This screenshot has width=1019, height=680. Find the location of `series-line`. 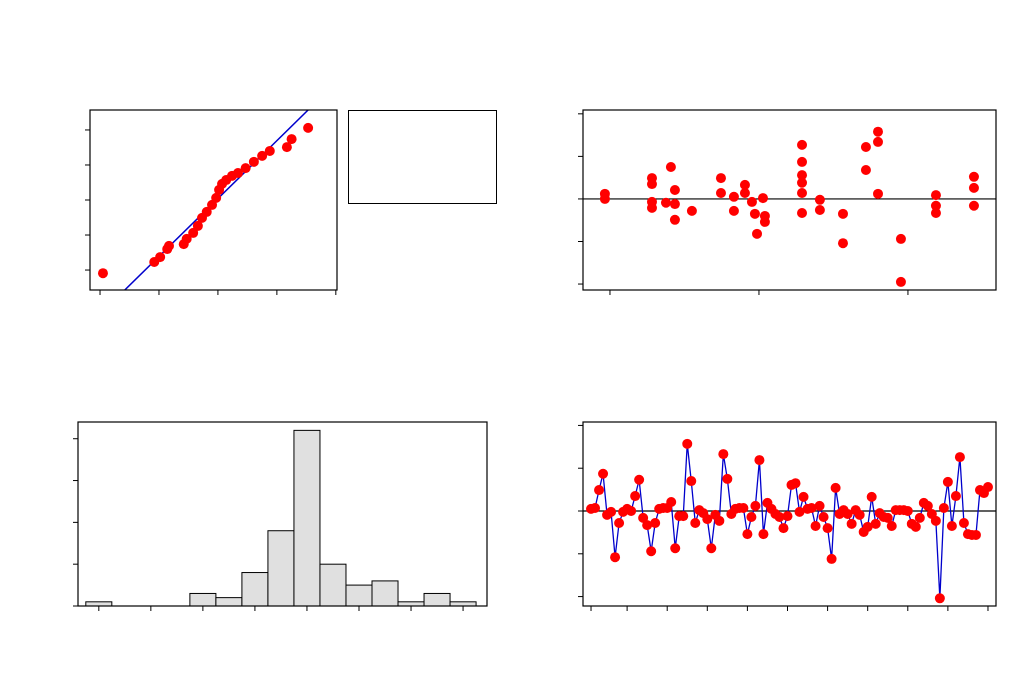

series-line is located at coordinates (789, 521).